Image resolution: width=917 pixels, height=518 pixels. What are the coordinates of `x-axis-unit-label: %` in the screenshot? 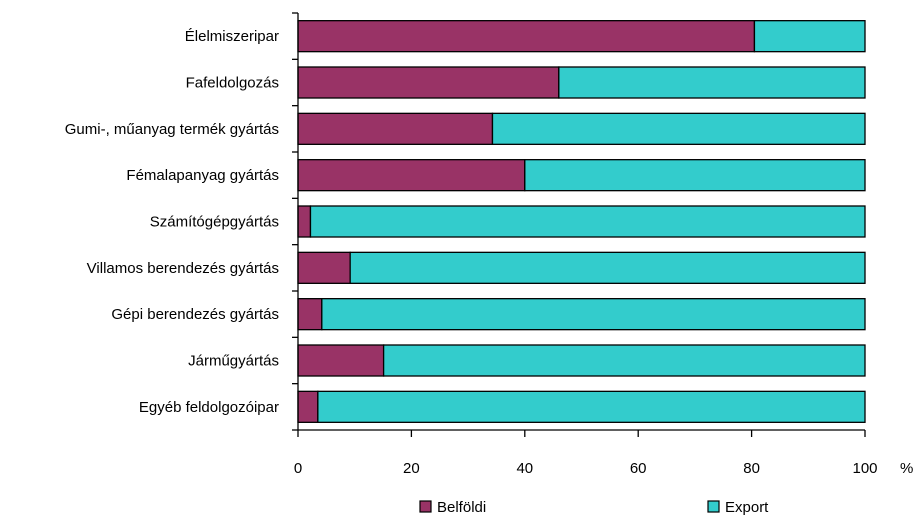 It's located at (906, 468).